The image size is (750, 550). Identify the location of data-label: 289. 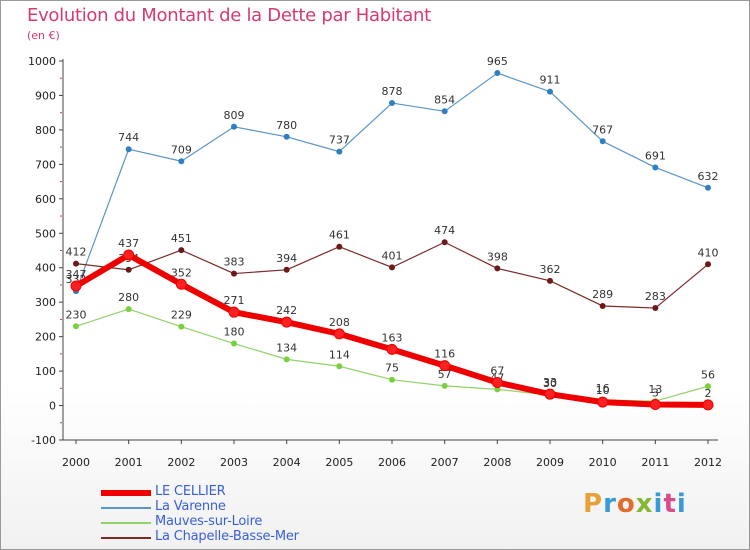
(602, 294).